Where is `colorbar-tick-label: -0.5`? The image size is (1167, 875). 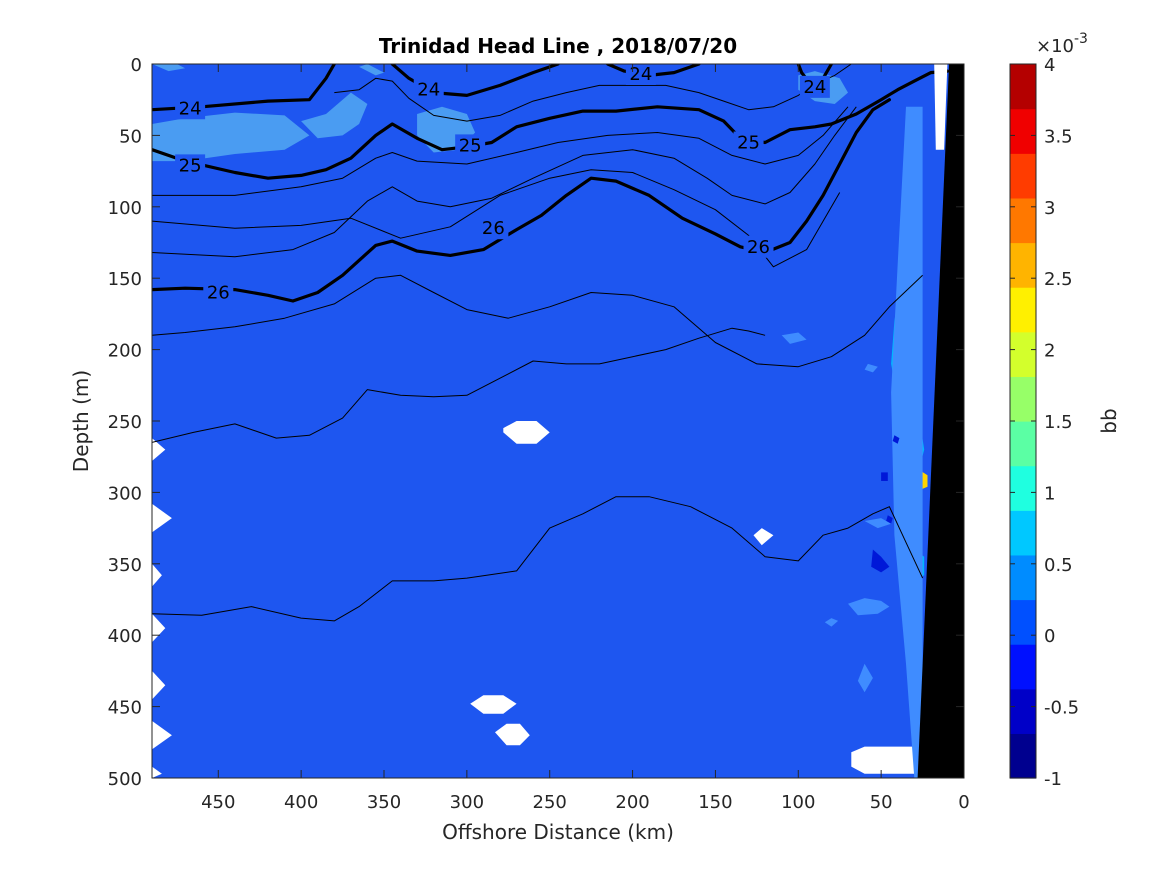 colorbar-tick-label: -0.5 is located at coordinates (1061, 708).